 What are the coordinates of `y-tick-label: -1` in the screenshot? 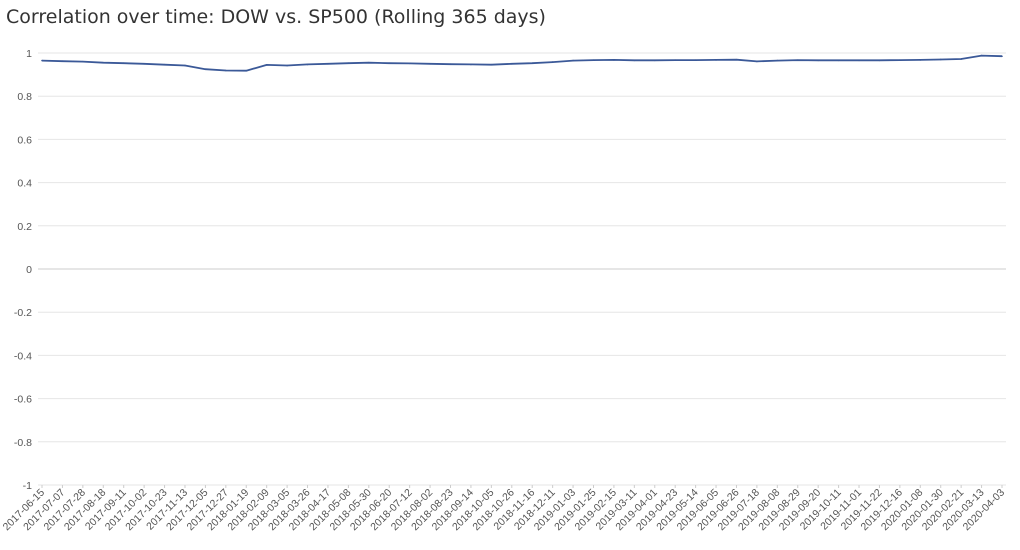 It's located at (27, 486).